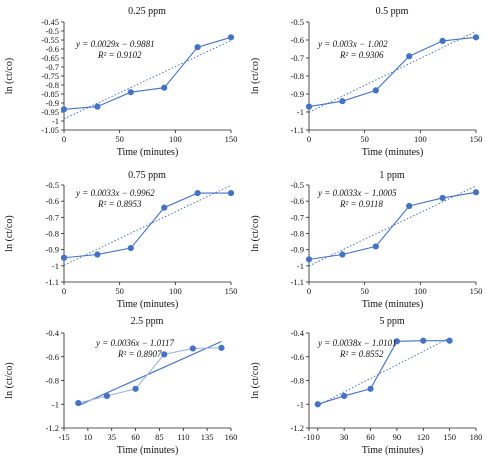 The height and width of the screenshot is (470, 500). What do you see at coordinates (392, 321) in the screenshot?
I see `chart-title: 5 ppm` at bounding box center [392, 321].